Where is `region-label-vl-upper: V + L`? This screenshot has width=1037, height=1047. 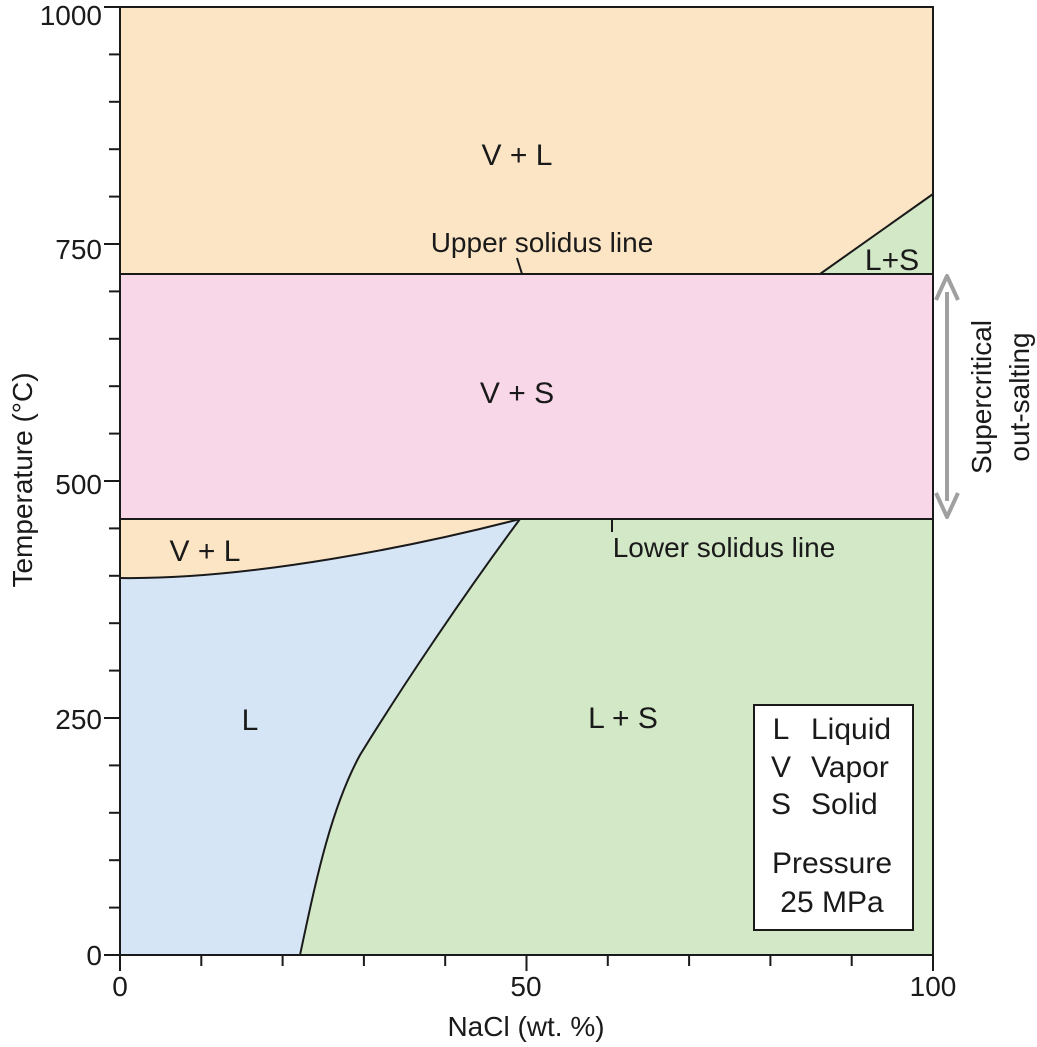 region-label-vl-upper: V + L is located at coordinates (517, 155).